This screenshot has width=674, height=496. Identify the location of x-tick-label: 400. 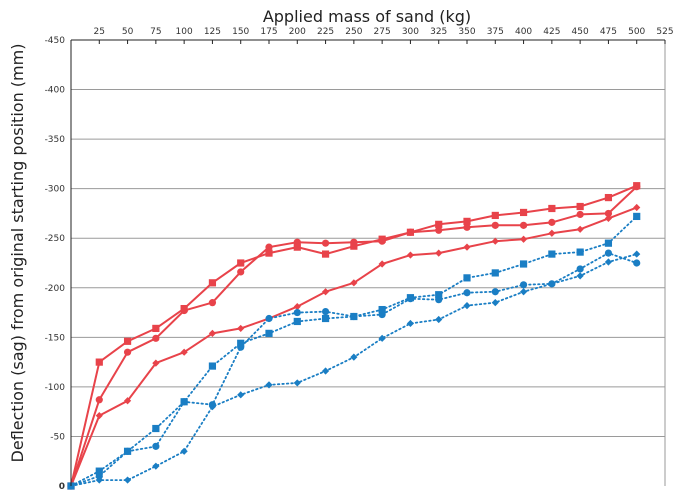
(523, 32).